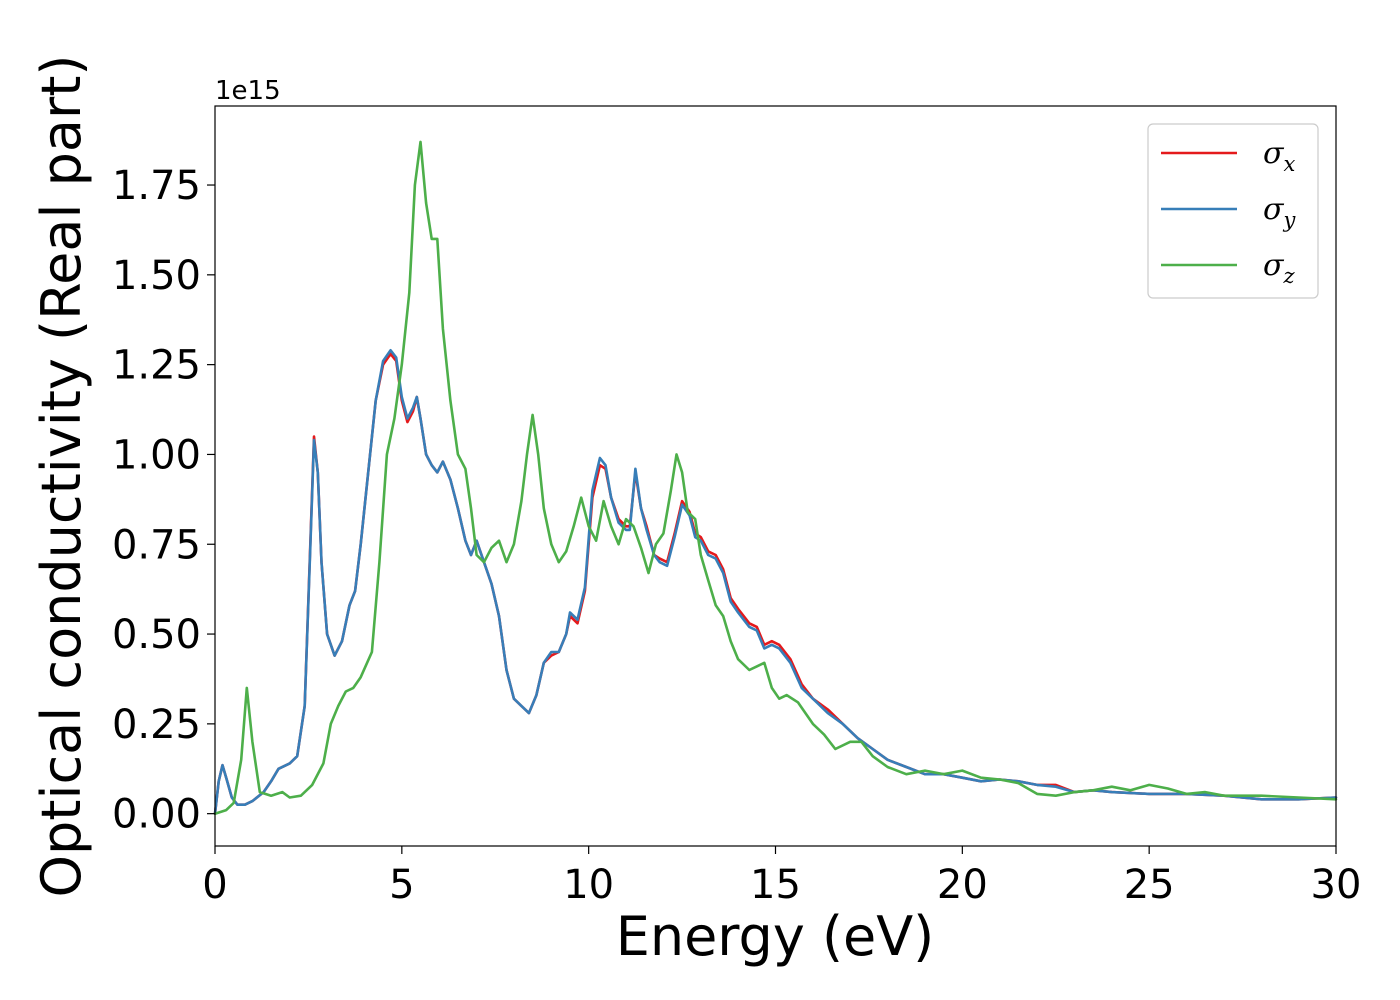 Image resolution: width=1400 pixels, height=1000 pixels. Describe the element at coordinates (1279, 156) in the screenshot. I see `legend-label-x: σx` at that location.